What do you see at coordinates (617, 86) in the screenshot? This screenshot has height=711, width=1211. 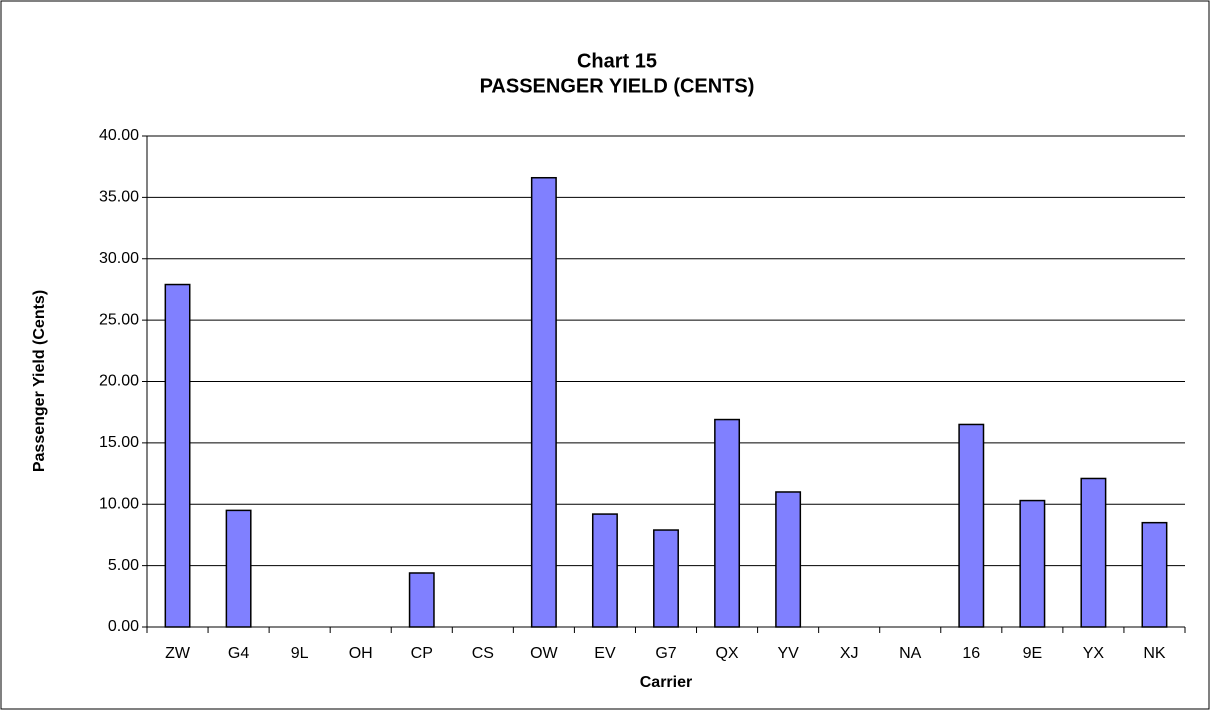 I see `chart-subtitle: PASSENGER YIELD (CENTS)` at bounding box center [617, 86].